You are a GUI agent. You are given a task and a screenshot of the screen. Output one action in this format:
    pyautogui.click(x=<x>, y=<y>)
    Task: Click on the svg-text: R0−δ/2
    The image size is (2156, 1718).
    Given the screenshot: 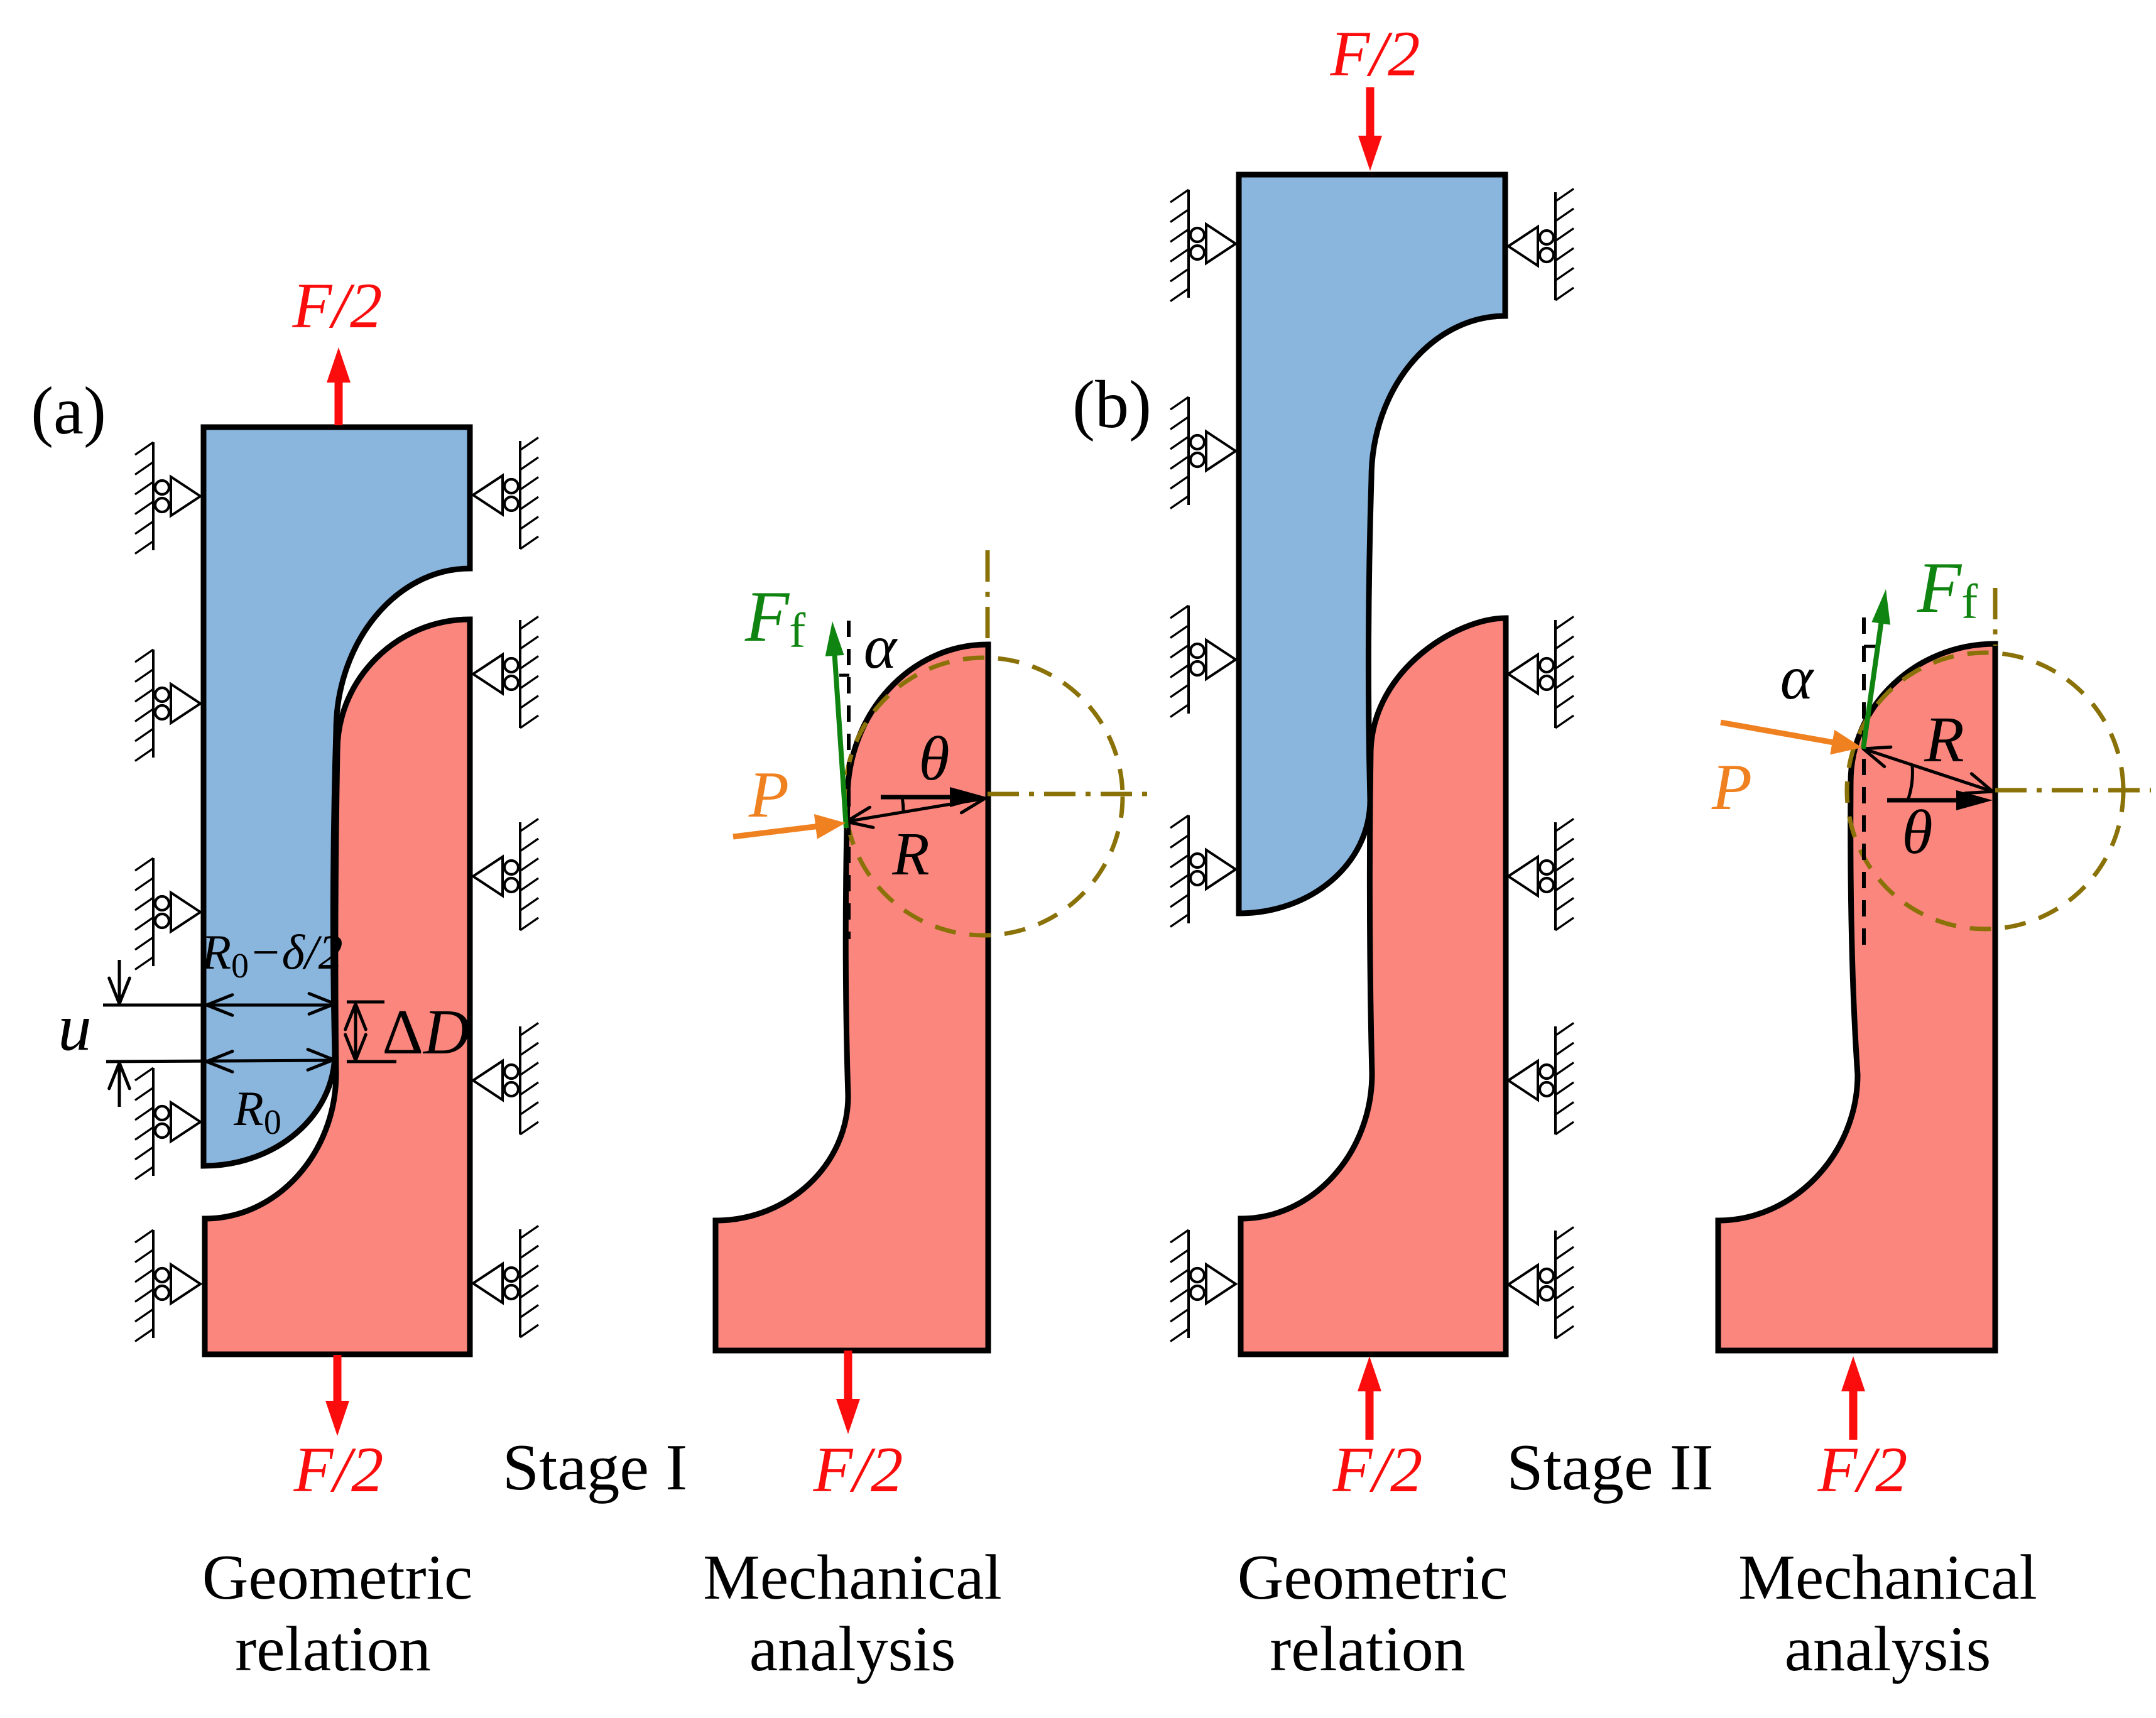 What is the action you would take?
    pyautogui.click(x=271, y=955)
    